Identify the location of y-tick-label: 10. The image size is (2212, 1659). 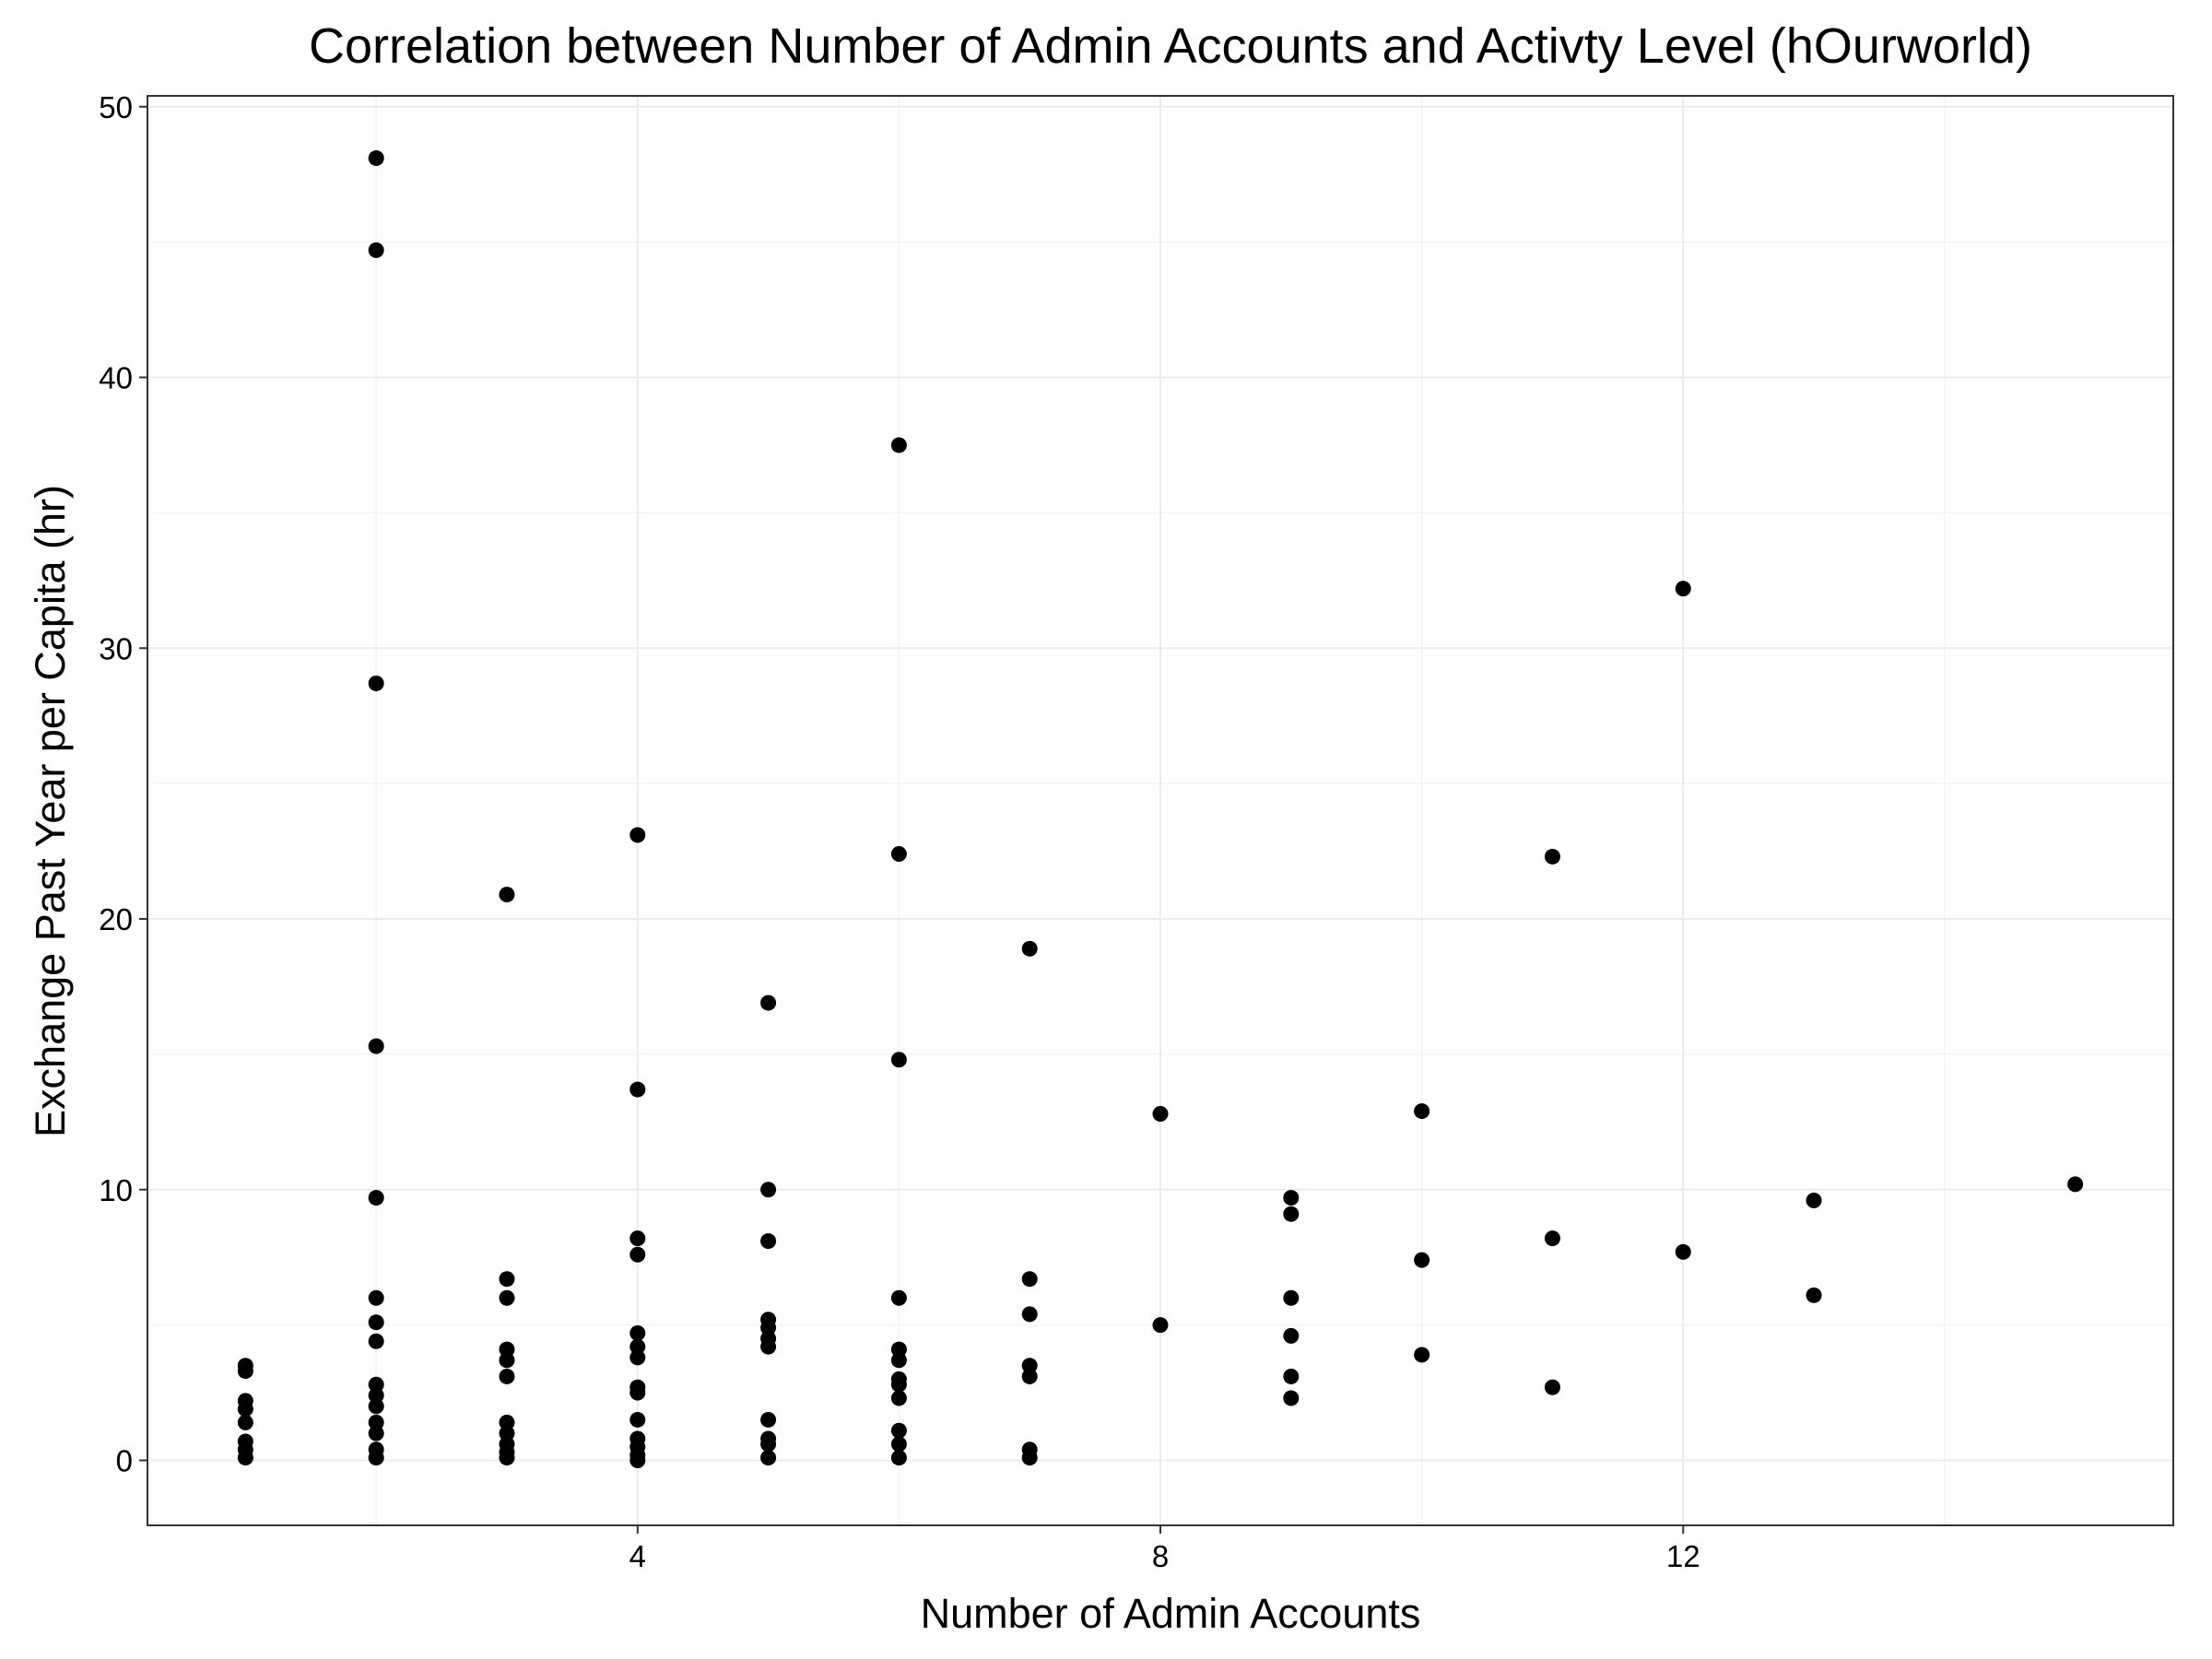
(116, 1190).